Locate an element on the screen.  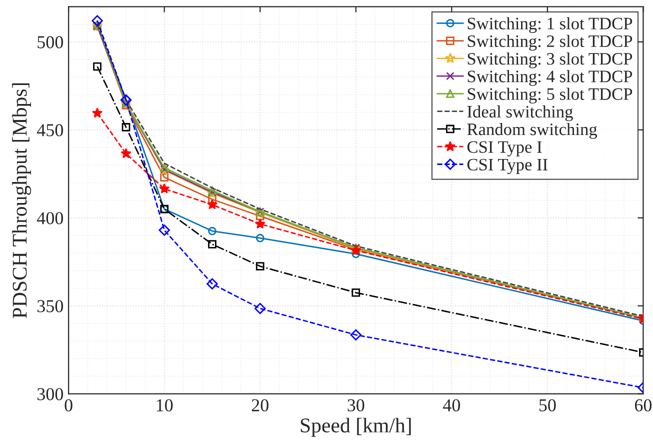
legend-label: Switching: 2 slot TDCP is located at coordinates (550, 42).